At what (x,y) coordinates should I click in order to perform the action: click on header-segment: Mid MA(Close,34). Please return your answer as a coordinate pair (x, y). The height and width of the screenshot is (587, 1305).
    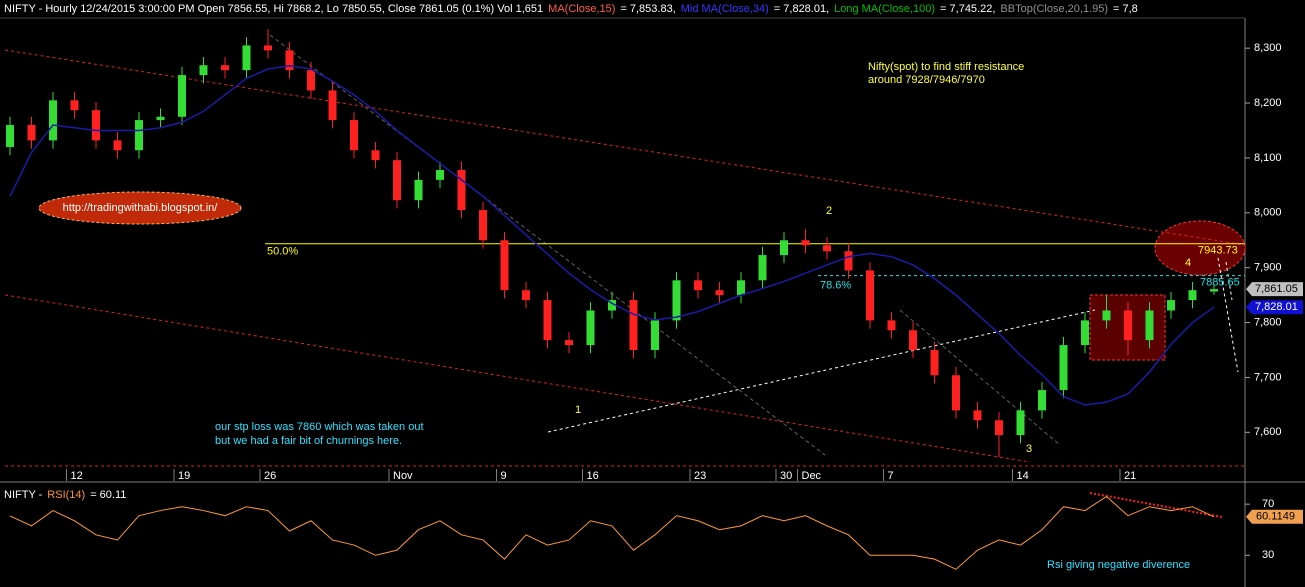
    Looking at the image, I should click on (725, 9).